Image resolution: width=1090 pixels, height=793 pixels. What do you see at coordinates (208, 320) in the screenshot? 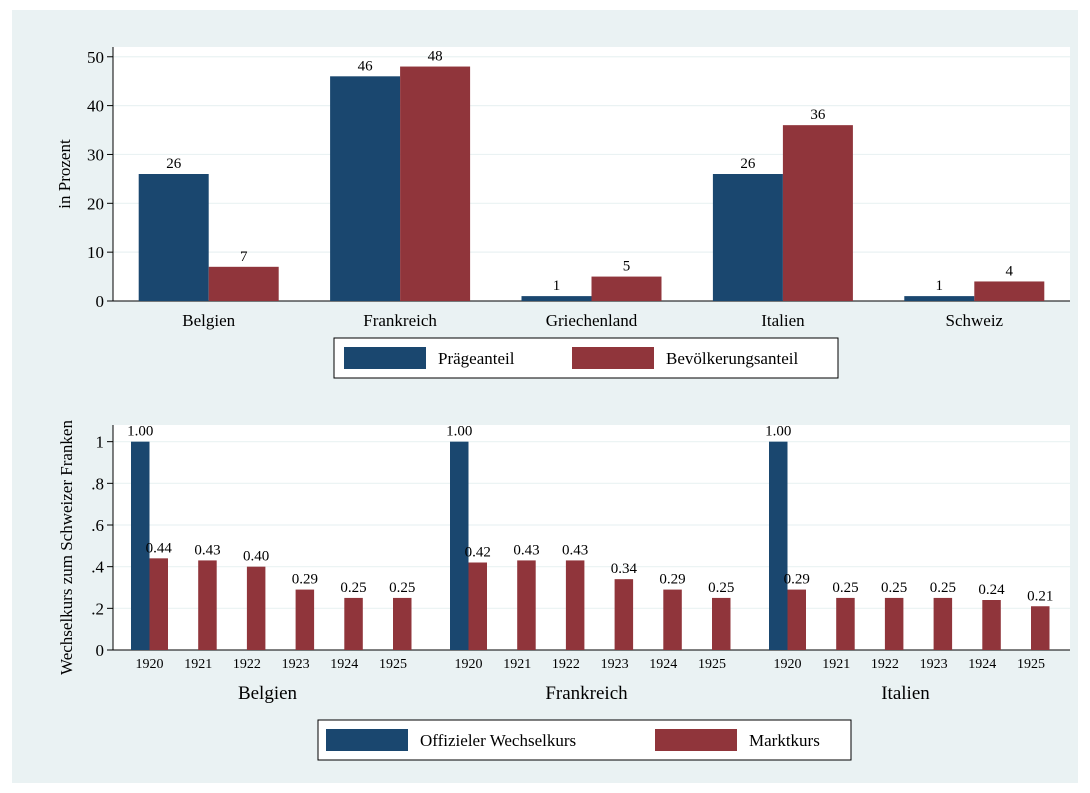
I see `x-category-label: Belgien` at bounding box center [208, 320].